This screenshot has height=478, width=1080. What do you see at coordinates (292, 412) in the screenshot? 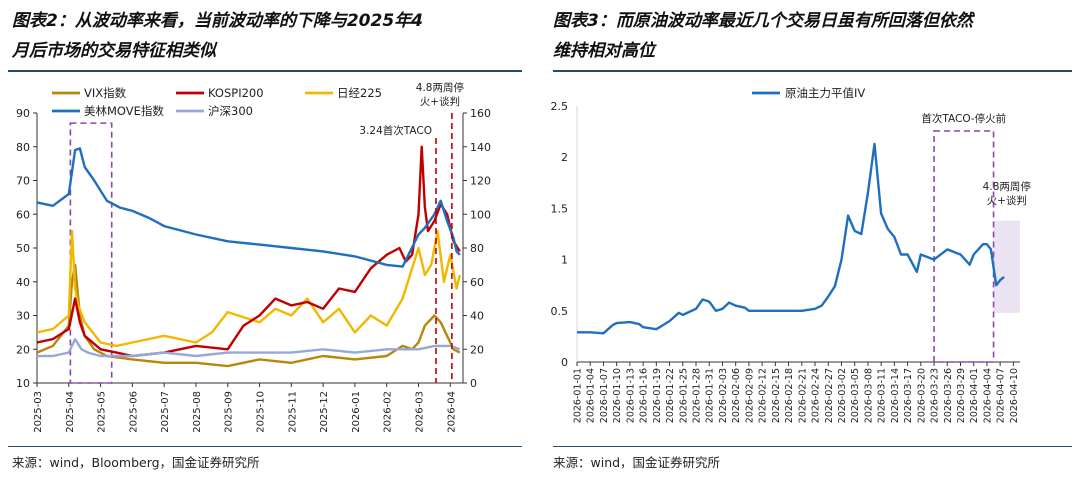
I see `x-tick-label: 2025-11` at bounding box center [292, 412].